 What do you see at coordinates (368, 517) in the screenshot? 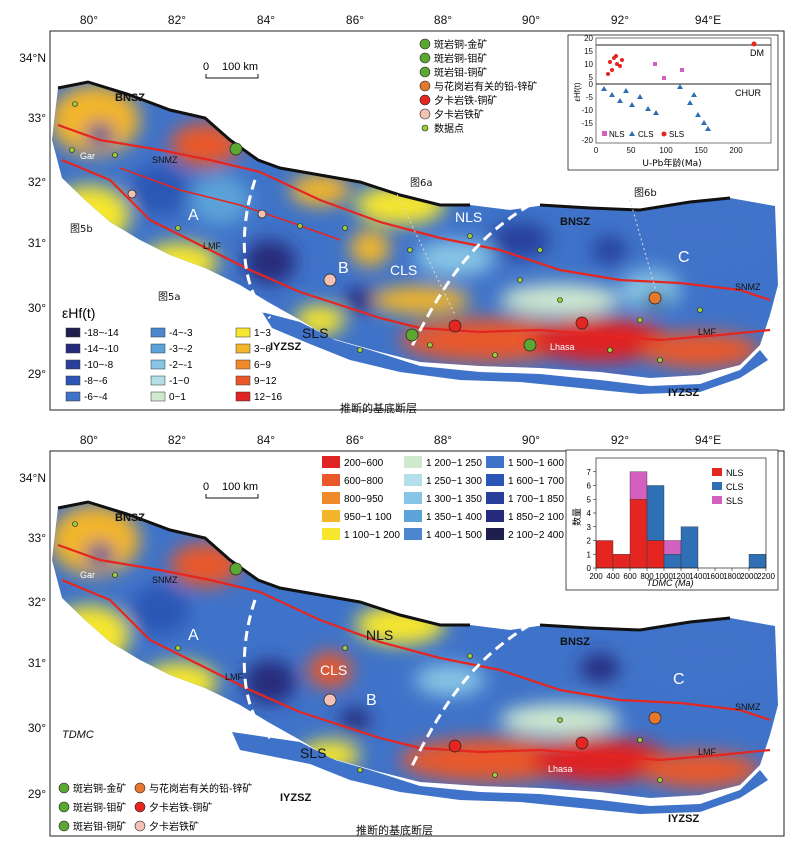
I see `tdm-legend-label: 950~1 100` at bounding box center [368, 517].